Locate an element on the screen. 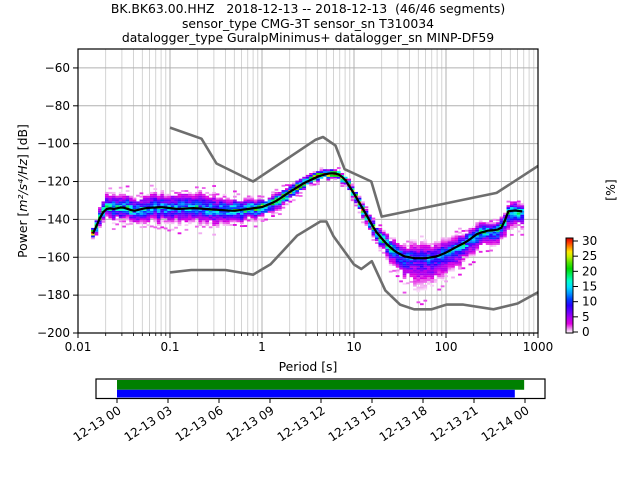 Image resolution: width=640 pixels, height=480 pixels. x-tick-label: 0.1 is located at coordinates (169, 347).